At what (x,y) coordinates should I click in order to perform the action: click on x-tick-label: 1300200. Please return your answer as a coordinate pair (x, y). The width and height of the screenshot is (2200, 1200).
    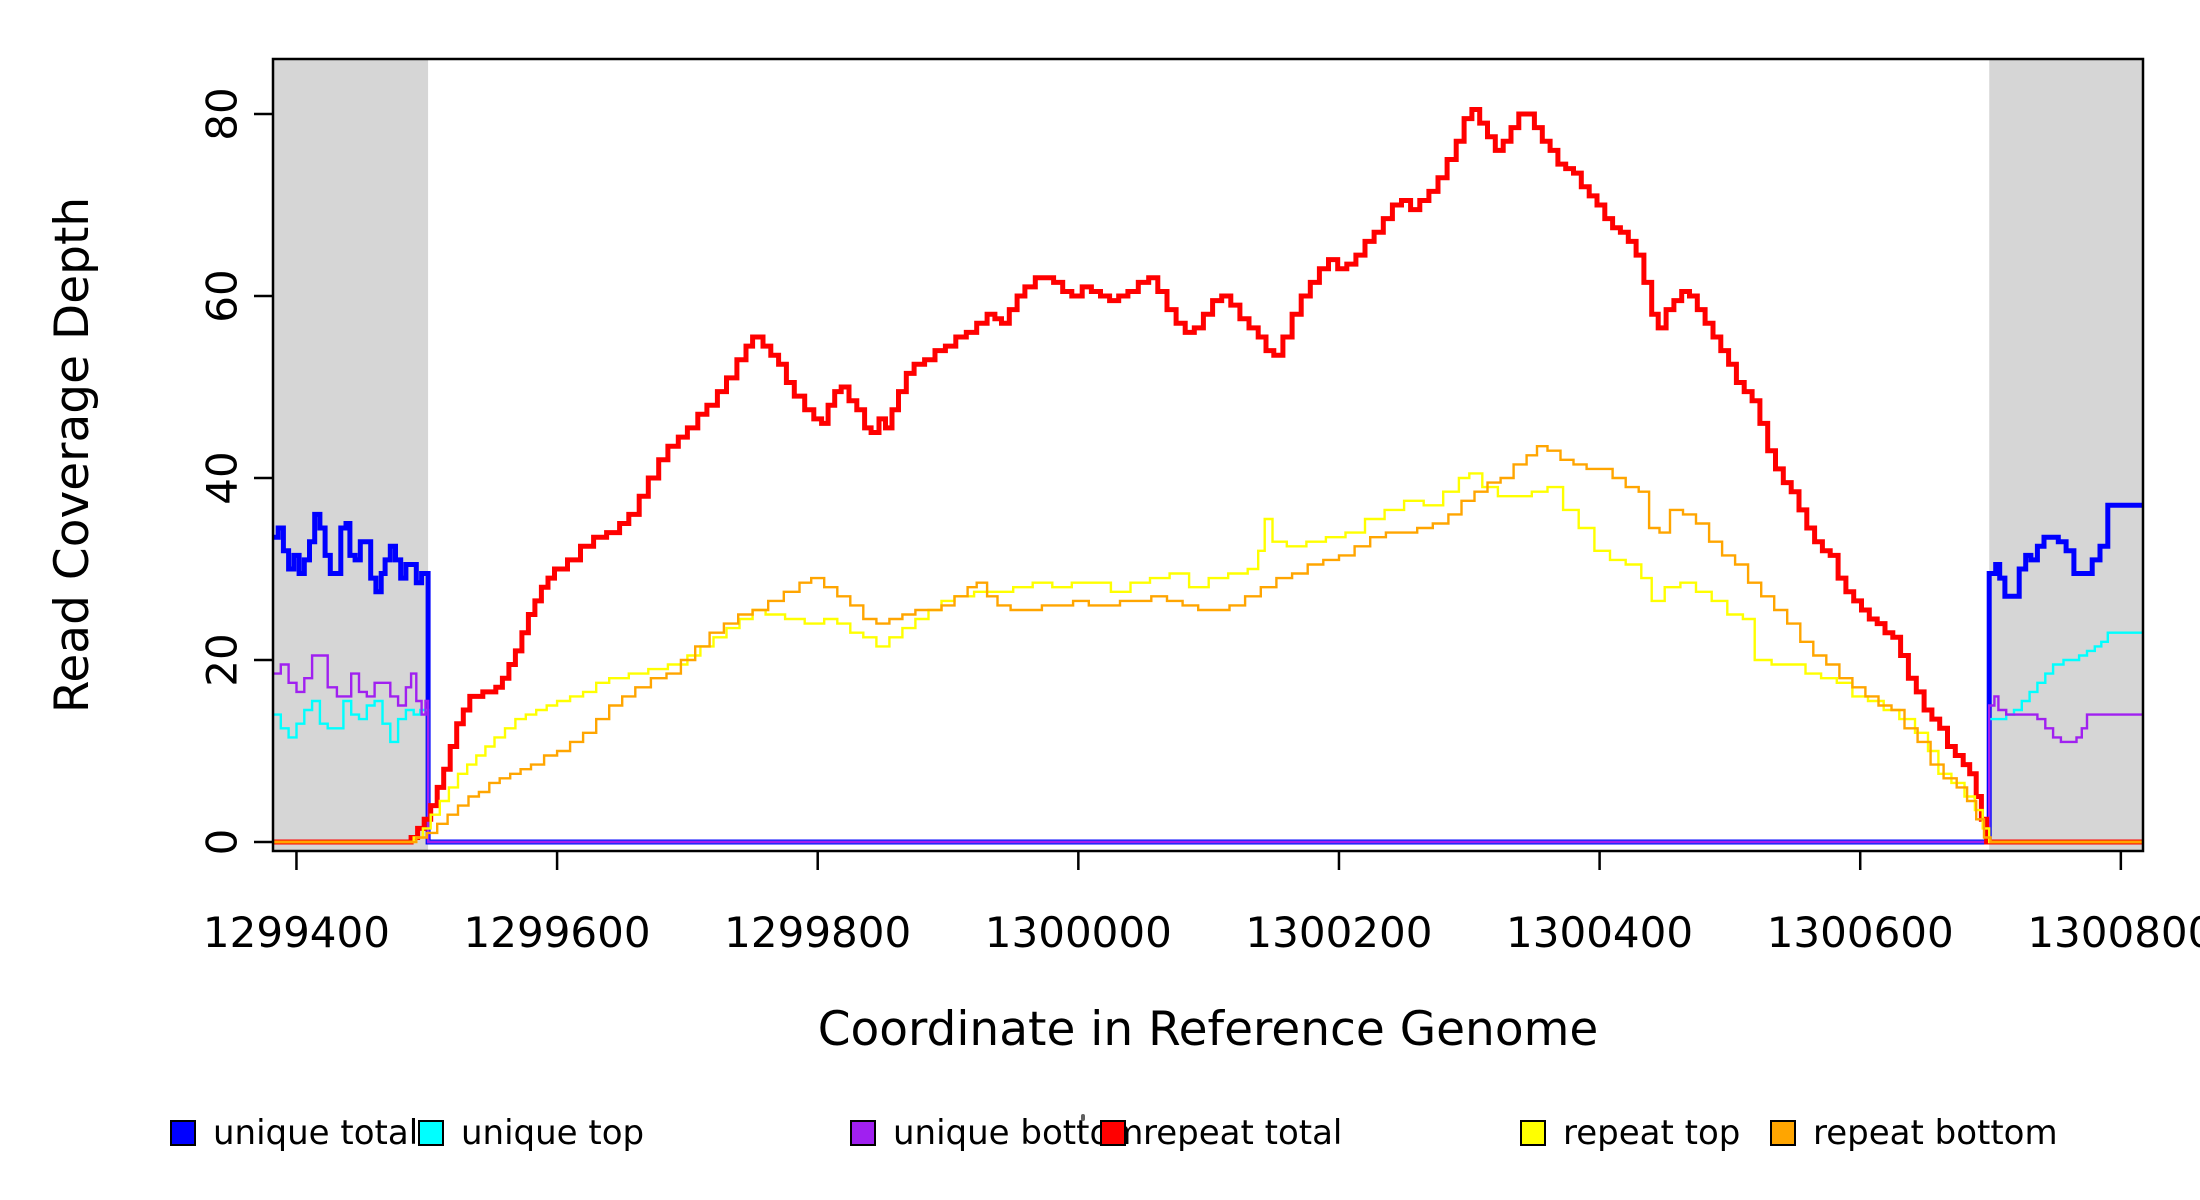
    Looking at the image, I should click on (1338, 932).